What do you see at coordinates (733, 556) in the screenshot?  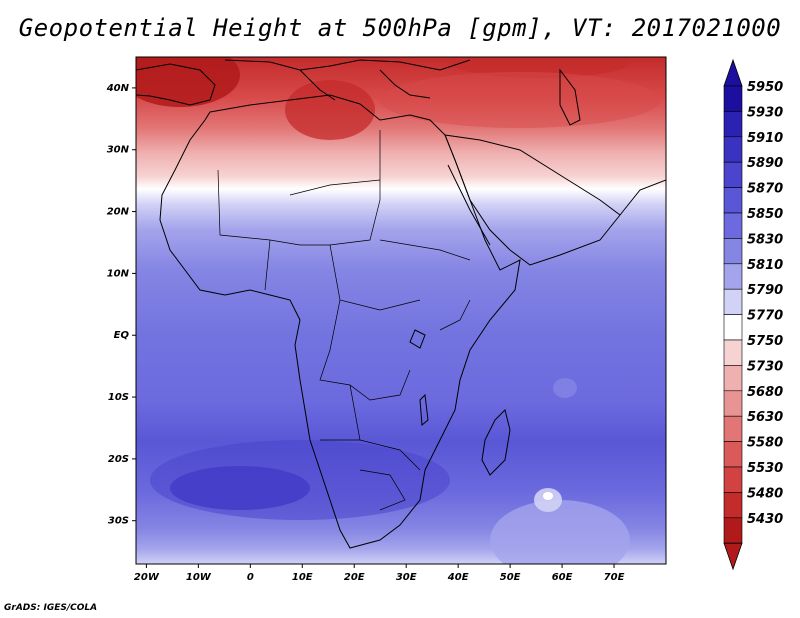 I see `colorbar-min-arrow` at bounding box center [733, 556].